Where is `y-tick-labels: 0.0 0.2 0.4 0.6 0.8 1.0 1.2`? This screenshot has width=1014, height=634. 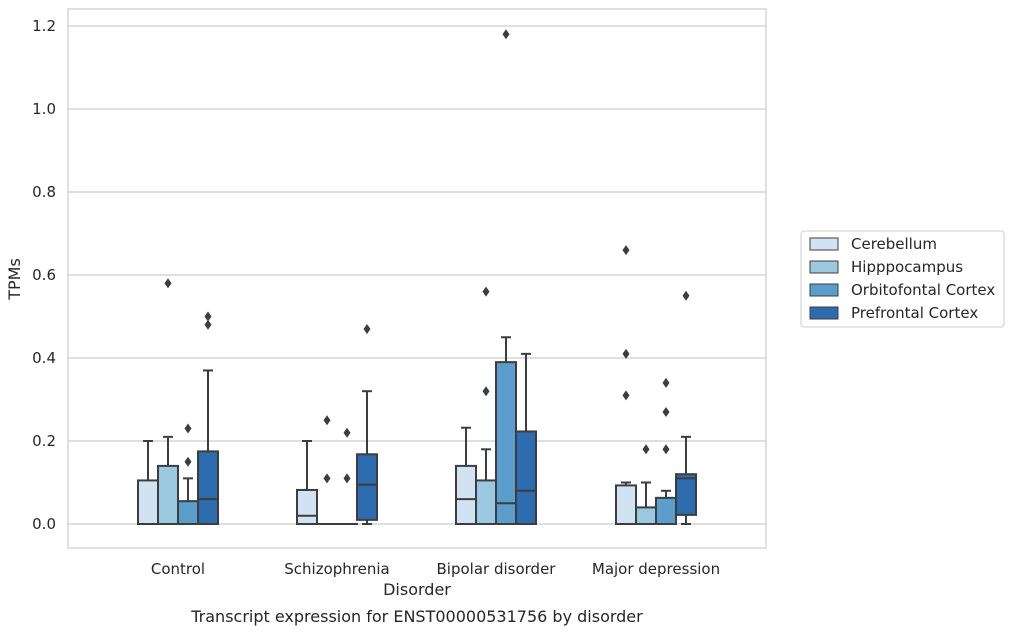
y-tick-labels: 0.0 0.2 0.4 0.6 0.8 1.0 1.2 is located at coordinates (44, 275).